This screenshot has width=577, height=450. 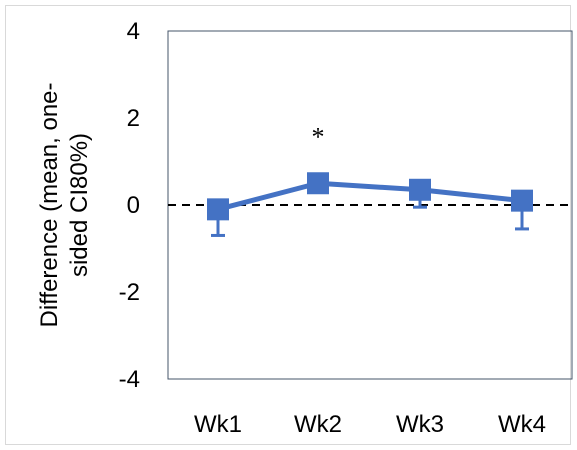 What do you see at coordinates (133, 118) in the screenshot?
I see `y-tick-label: 2` at bounding box center [133, 118].